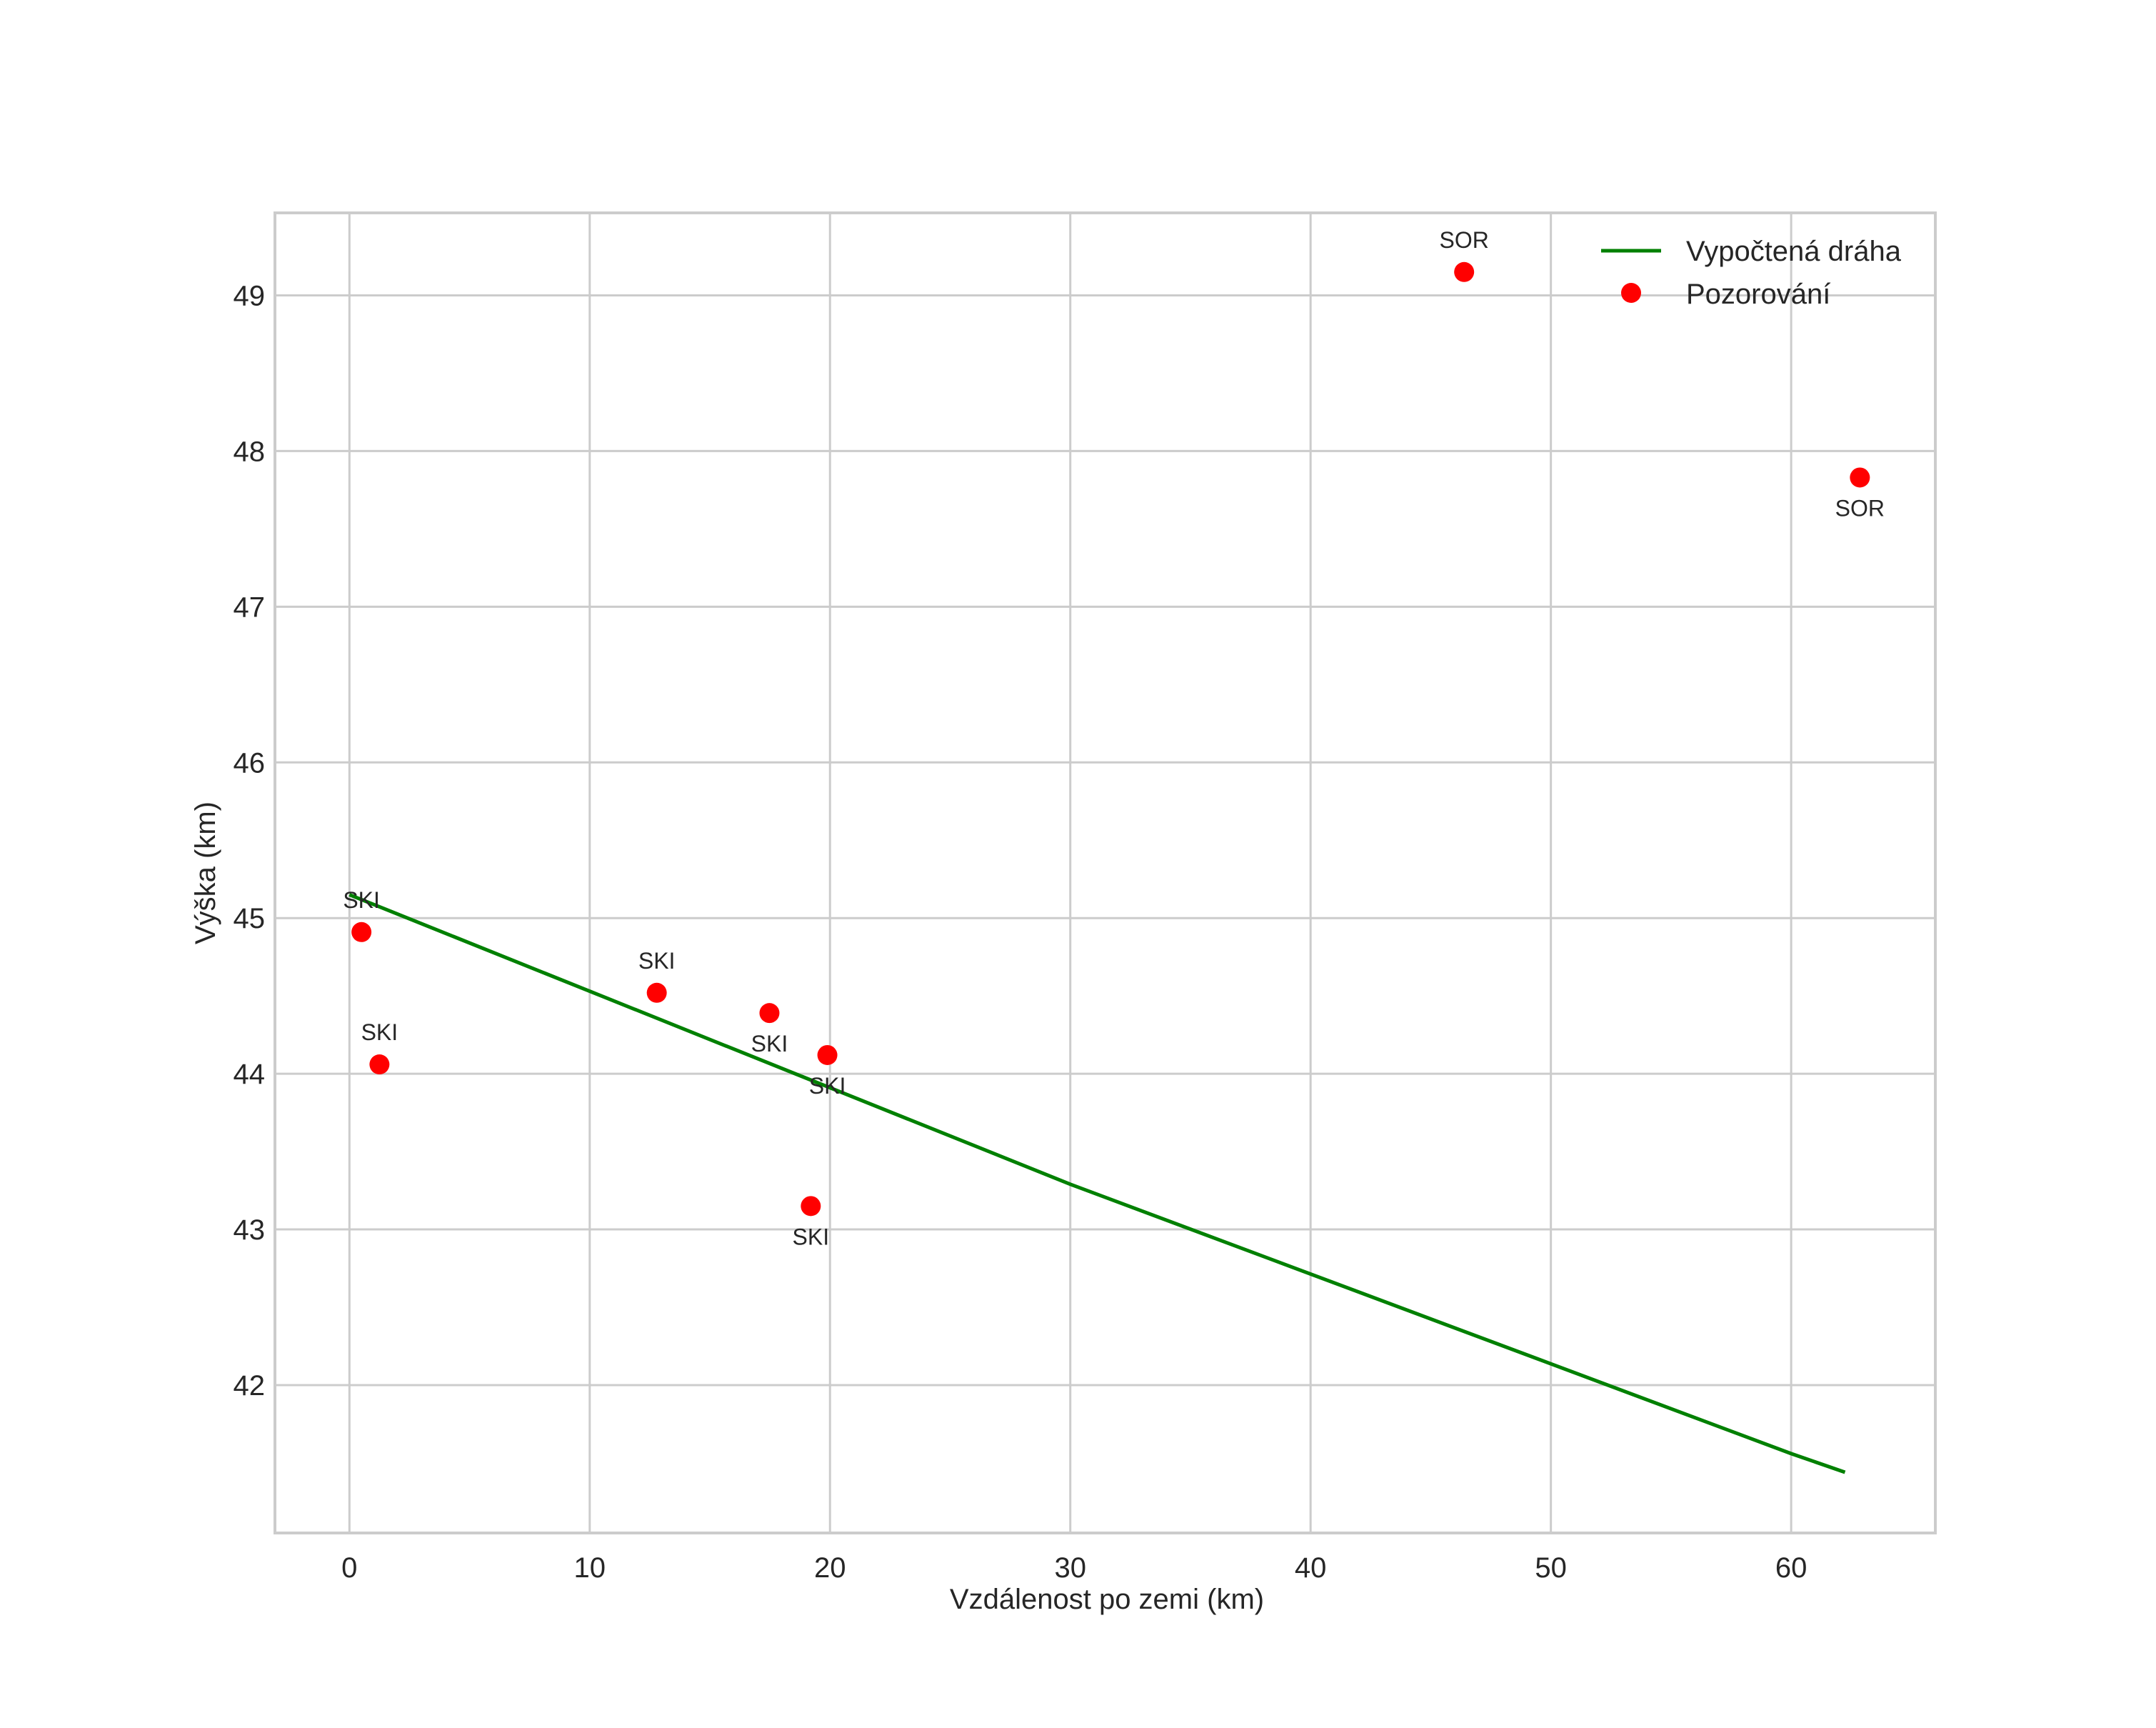 The image size is (2156, 1728). Describe the element at coordinates (349, 1568) in the screenshot. I see `x-tick-label: 0` at that location.